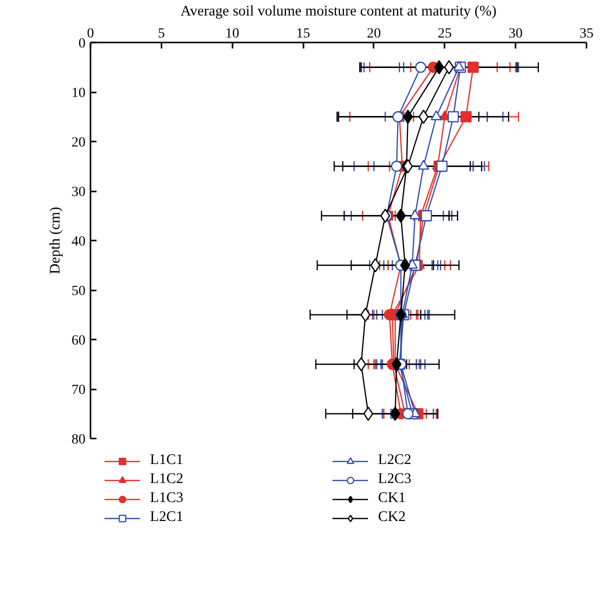  What do you see at coordinates (79, 291) in the screenshot?
I see `y-tick-label: 50` at bounding box center [79, 291].